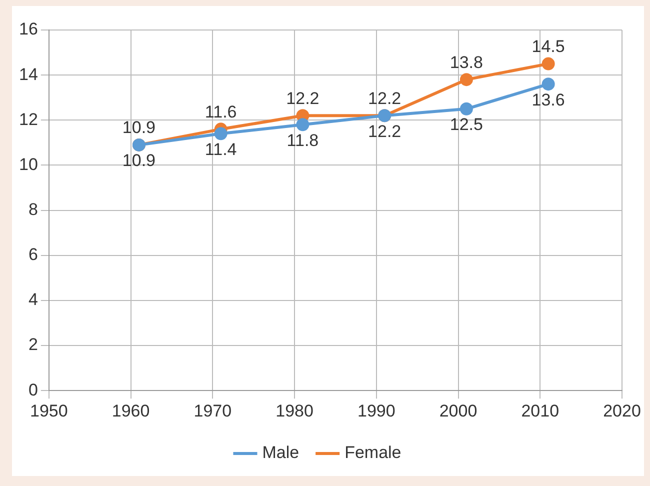 The image size is (650, 486). I want to click on y-tick-label: 2, so click(33, 344).